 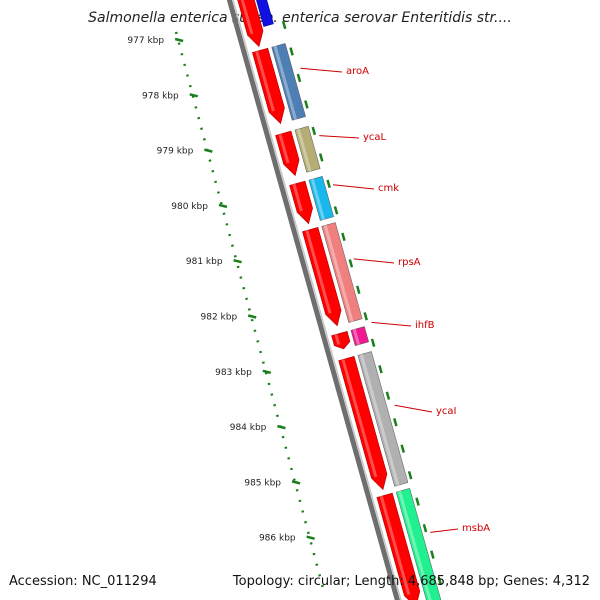 I want to click on gene-label-aroA: aroA, so click(x=357, y=71).